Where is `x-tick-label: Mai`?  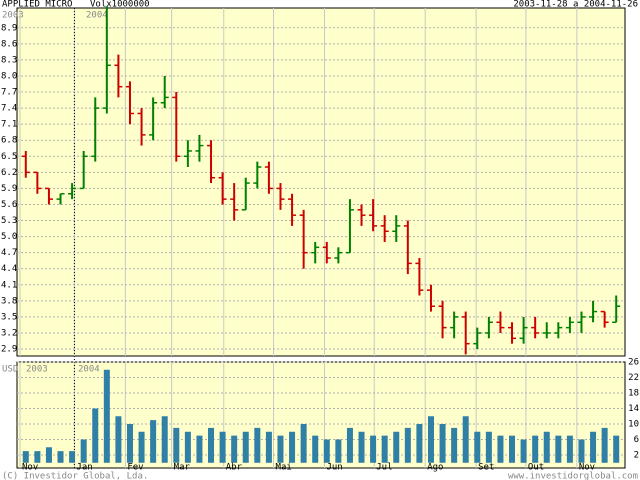 x-tick-label: Mai is located at coordinates (284, 468).